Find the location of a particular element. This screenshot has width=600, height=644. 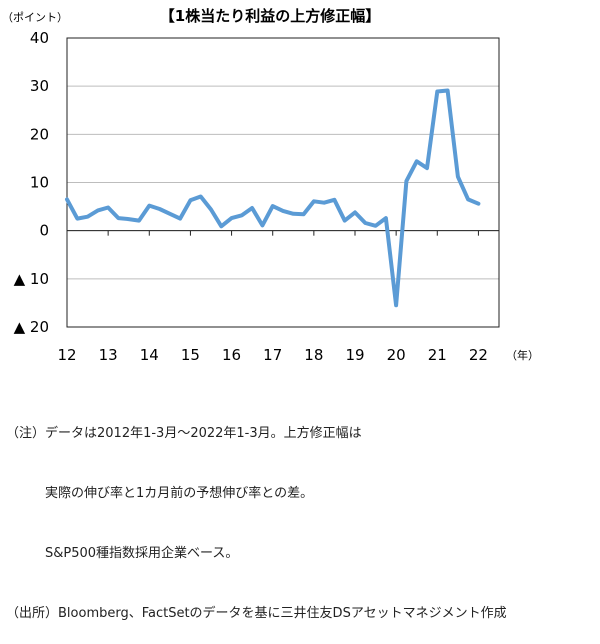

x-tick-label: 21 is located at coordinates (437, 355).